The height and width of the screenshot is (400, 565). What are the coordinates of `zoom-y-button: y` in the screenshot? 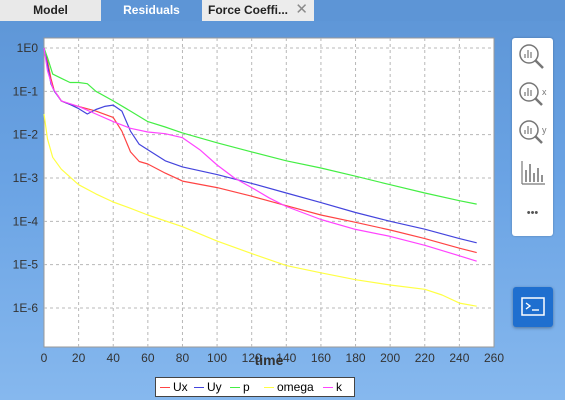 It's located at (532, 133).